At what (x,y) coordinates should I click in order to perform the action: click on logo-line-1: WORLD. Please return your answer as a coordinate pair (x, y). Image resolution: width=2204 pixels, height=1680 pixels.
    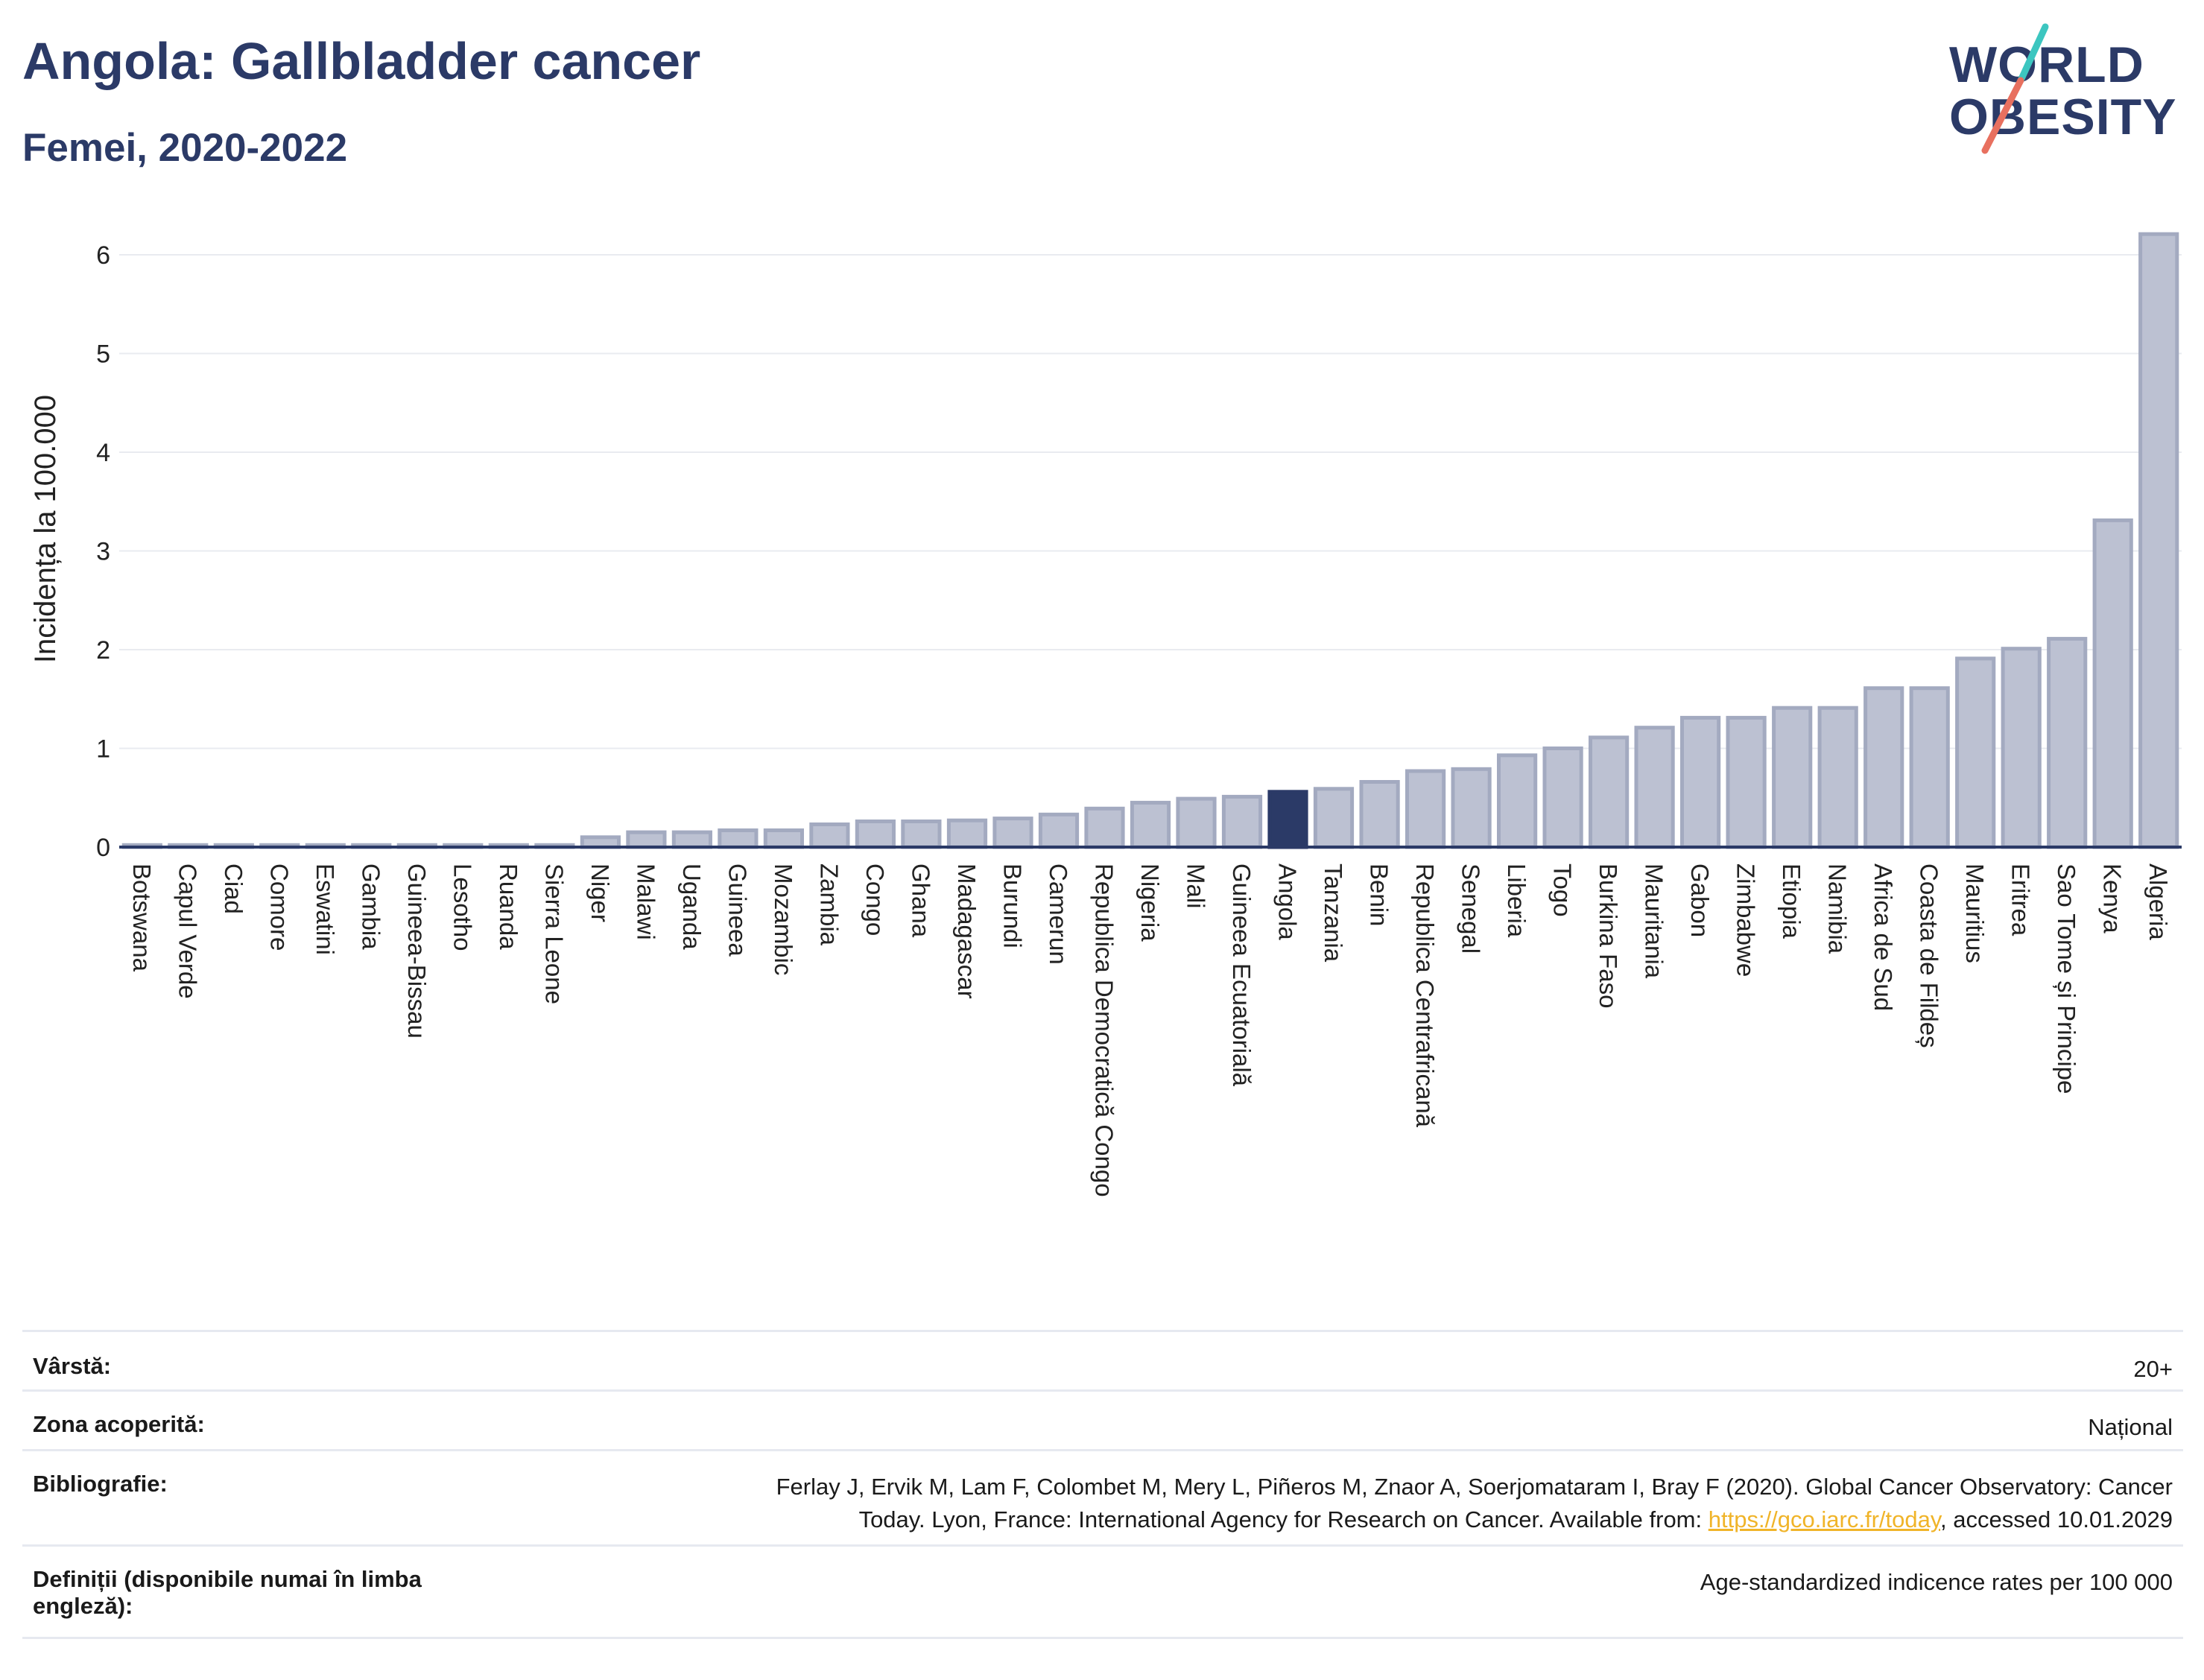
    Looking at the image, I should click on (2047, 65).